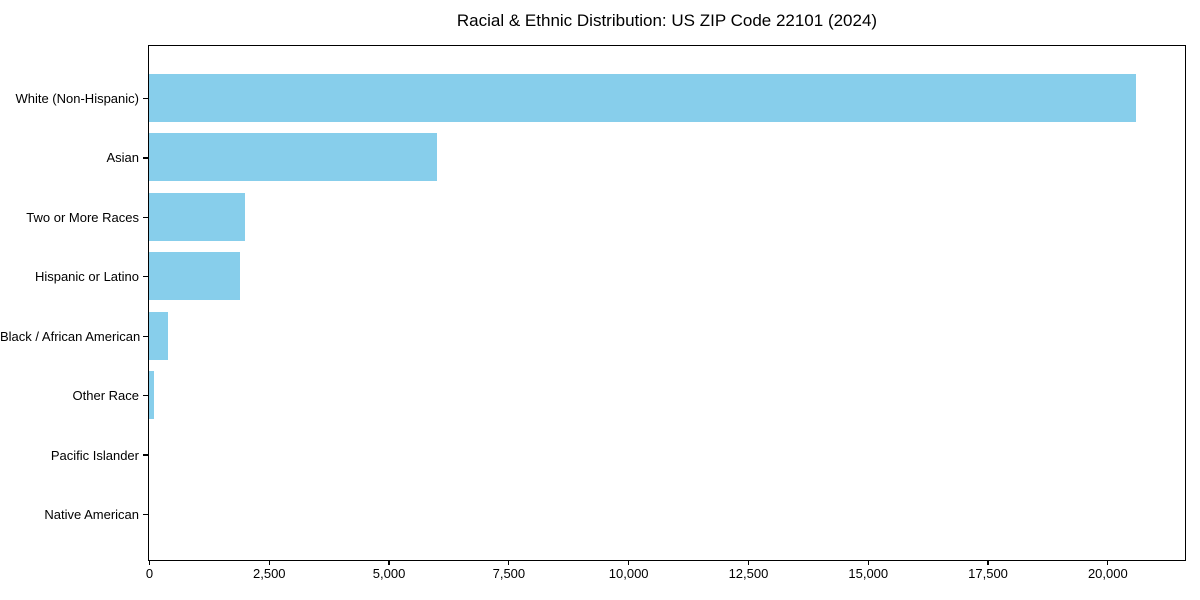  Describe the element at coordinates (643, 98) in the screenshot. I see `bar-white-non-hispanic` at that location.